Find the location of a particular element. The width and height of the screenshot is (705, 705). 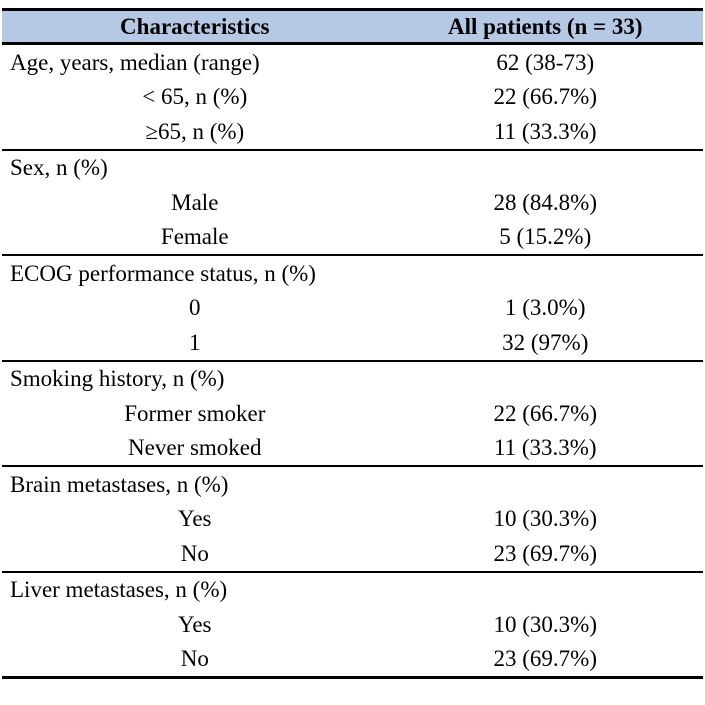

table-row: 0 1 (3.0%) is located at coordinates (352, 308).